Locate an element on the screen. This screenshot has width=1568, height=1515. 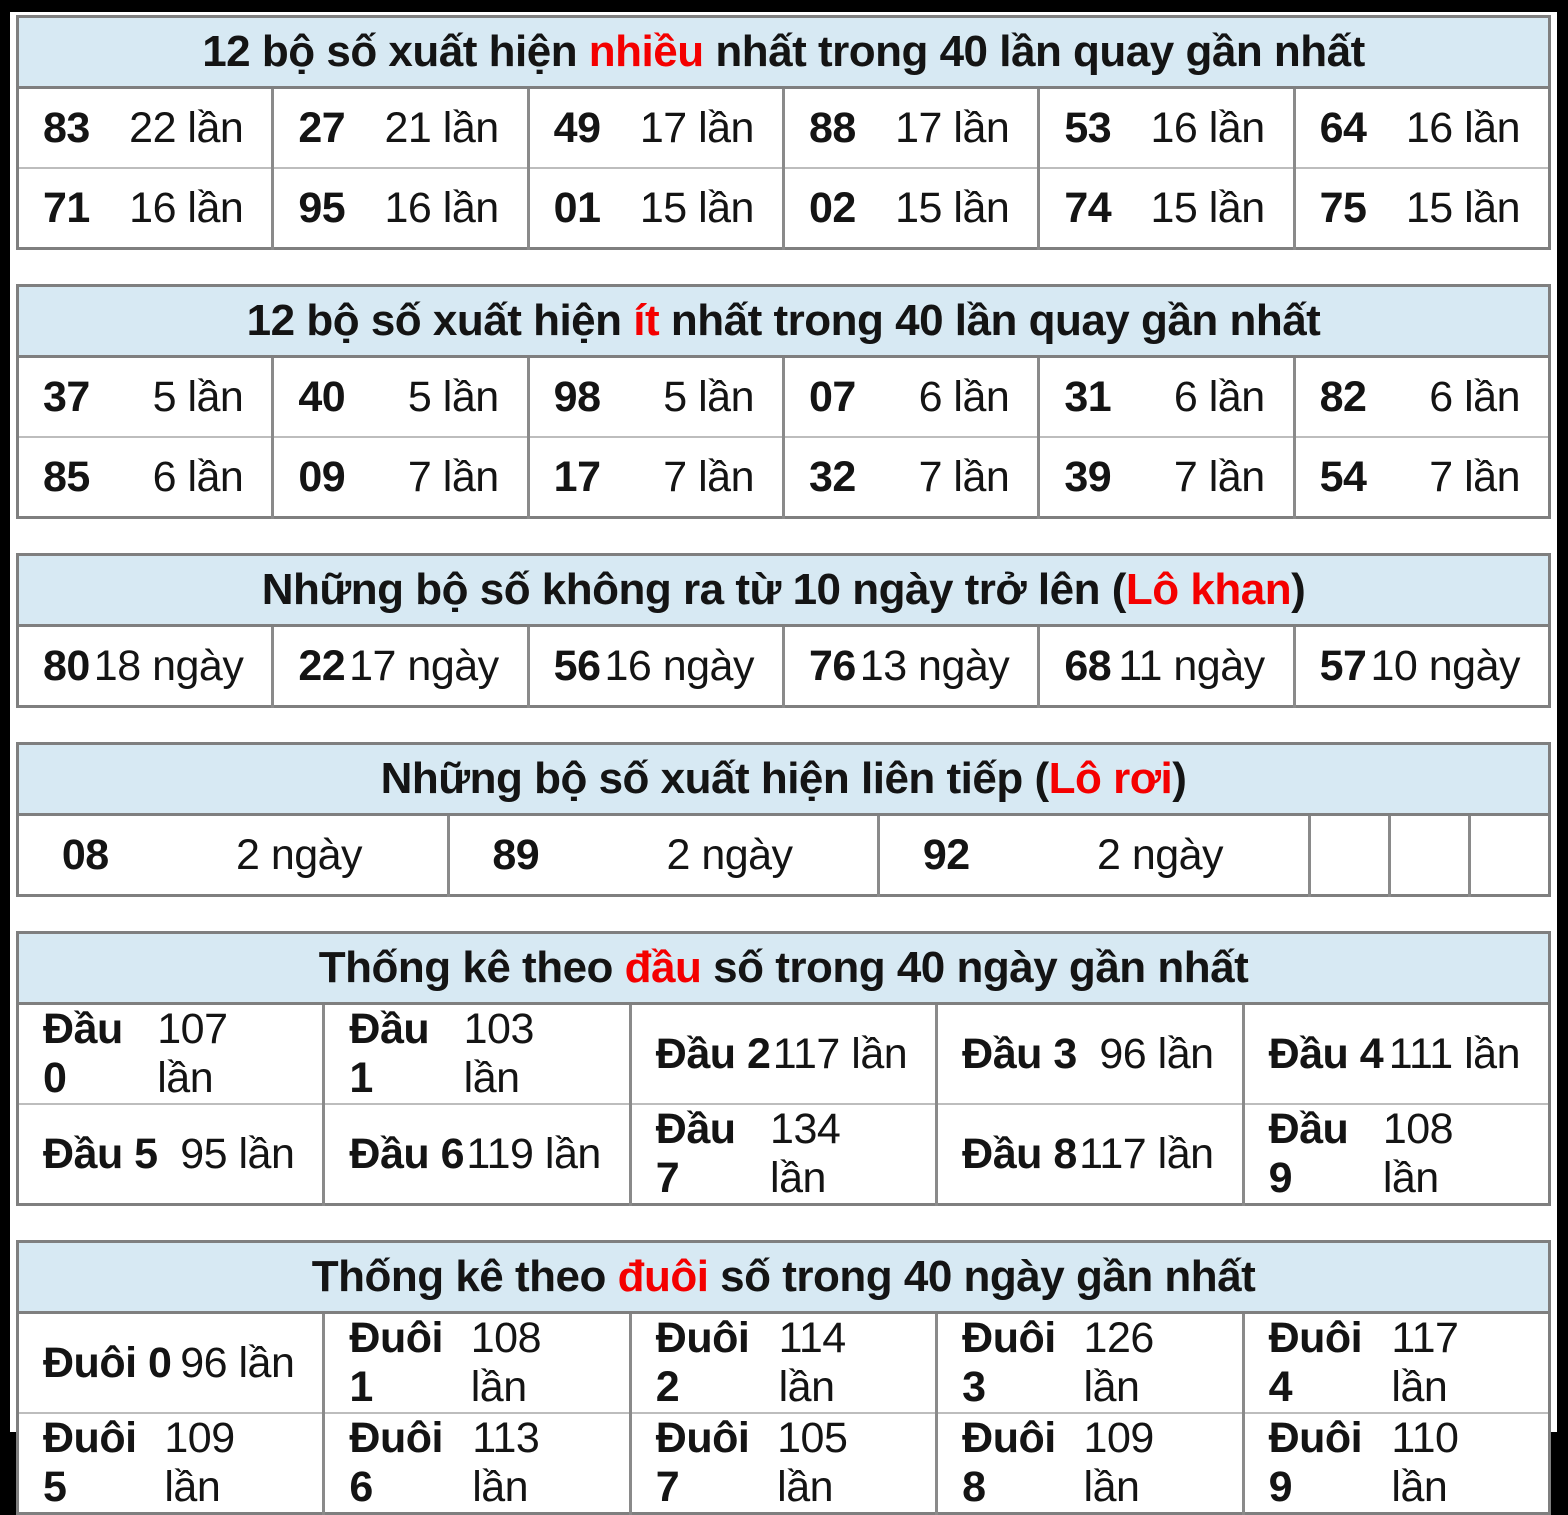
stat-cell: Đuôi 9 110 lần is located at coordinates (1395, 1463).